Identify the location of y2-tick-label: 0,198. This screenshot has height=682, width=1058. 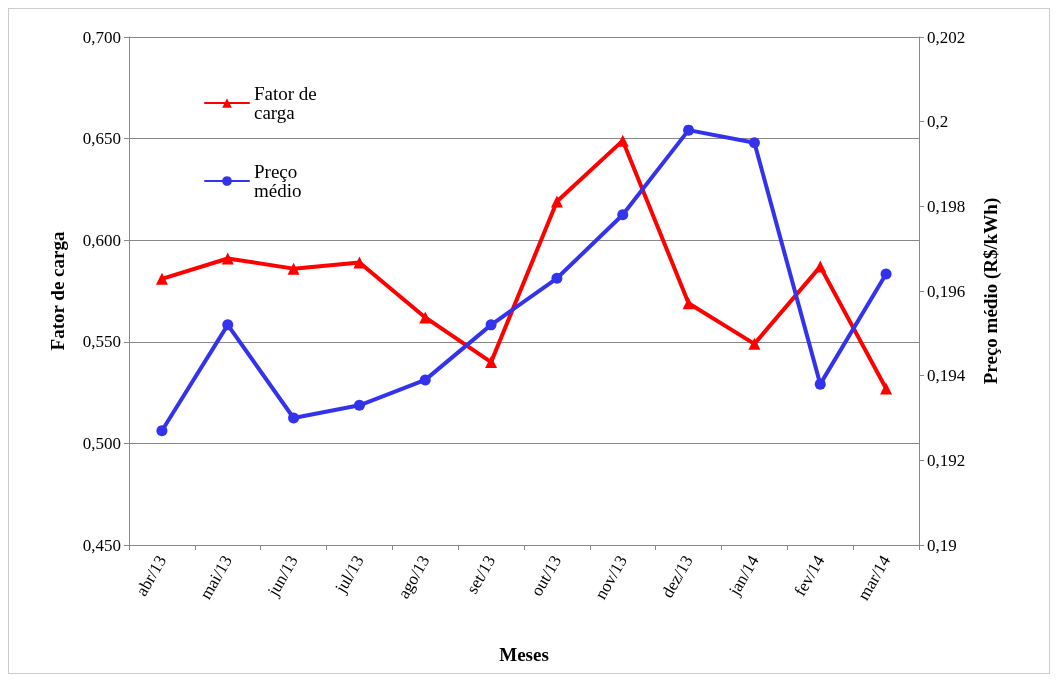
(946, 206).